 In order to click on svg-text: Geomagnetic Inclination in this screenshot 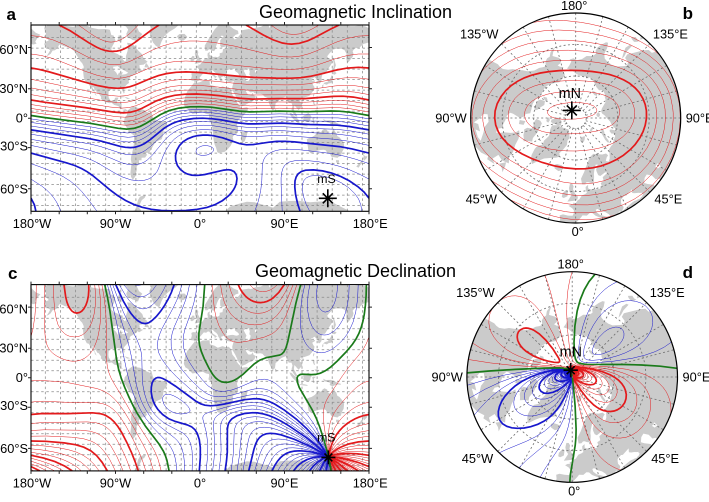, I will do `click(355, 12)`.